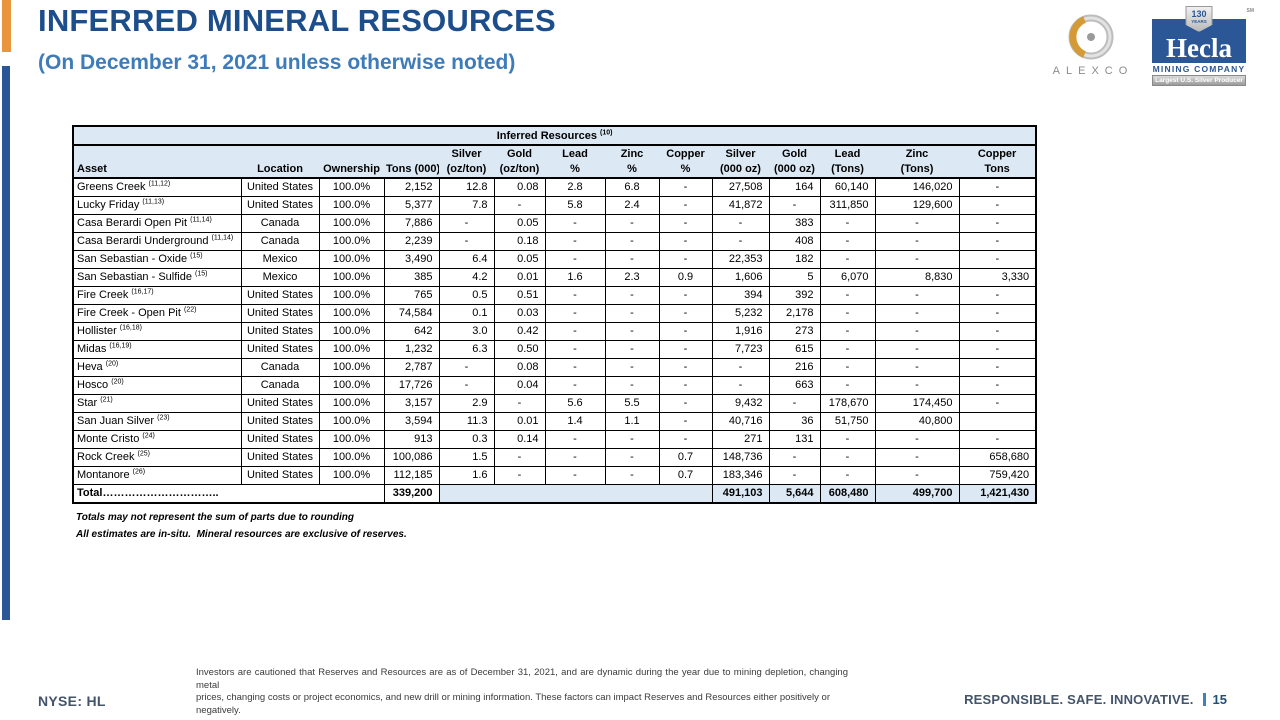 This screenshot has height=720, width=1280. Describe the element at coordinates (466, 295) in the screenshot. I see `cell-silver-ozton: 0.5` at that location.